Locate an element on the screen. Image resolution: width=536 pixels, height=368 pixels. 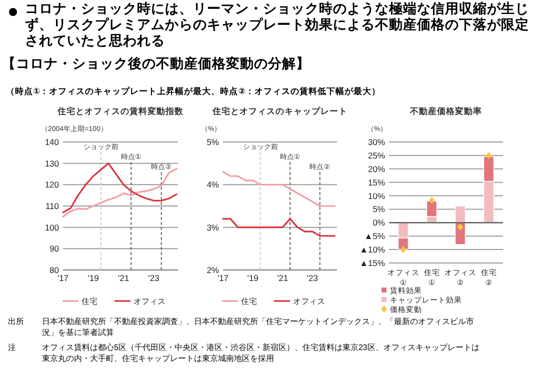
y-tick-label: 4% is located at coordinates (213, 185).